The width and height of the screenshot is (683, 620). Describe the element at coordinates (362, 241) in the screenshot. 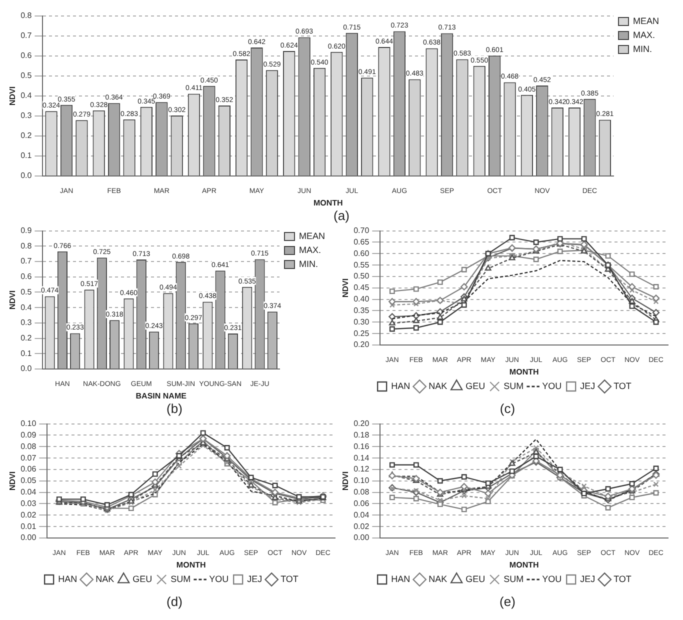

I see `y-tick-label: 0.65` at that location.